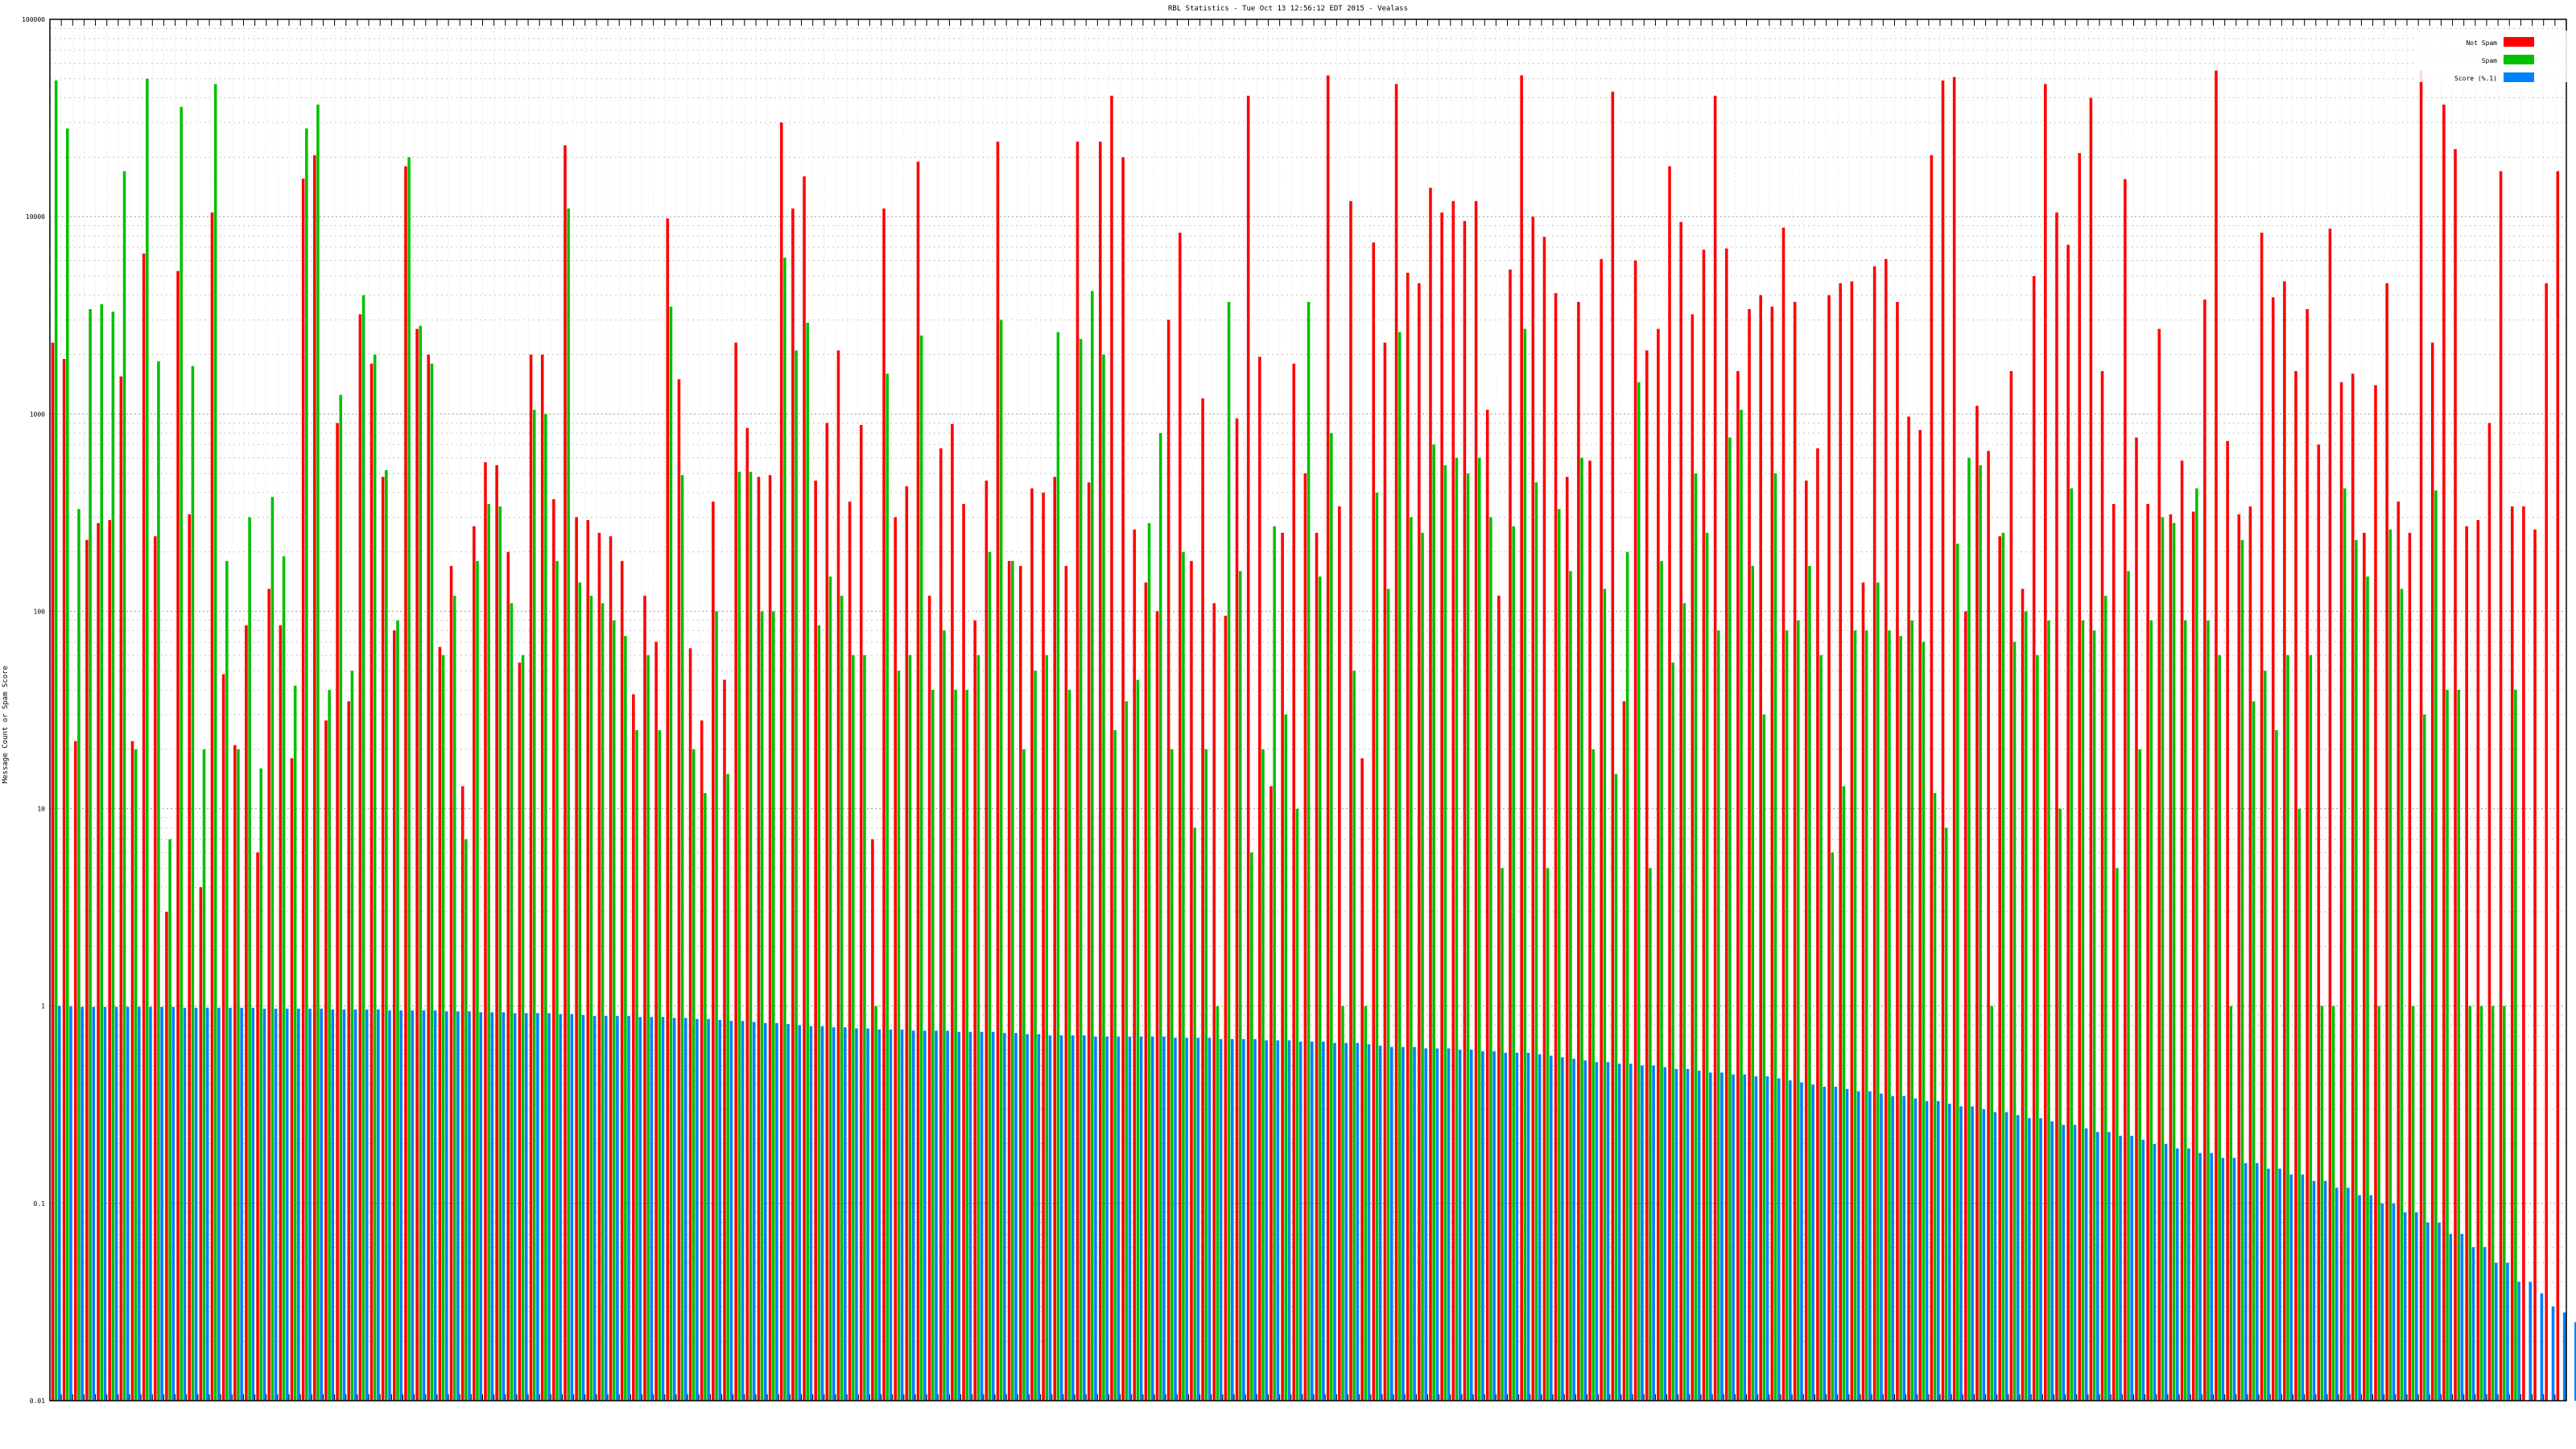 This screenshot has width=2576, height=1449. What do you see at coordinates (1175, 1219) in the screenshot?
I see `bar-score-1--98` at bounding box center [1175, 1219].